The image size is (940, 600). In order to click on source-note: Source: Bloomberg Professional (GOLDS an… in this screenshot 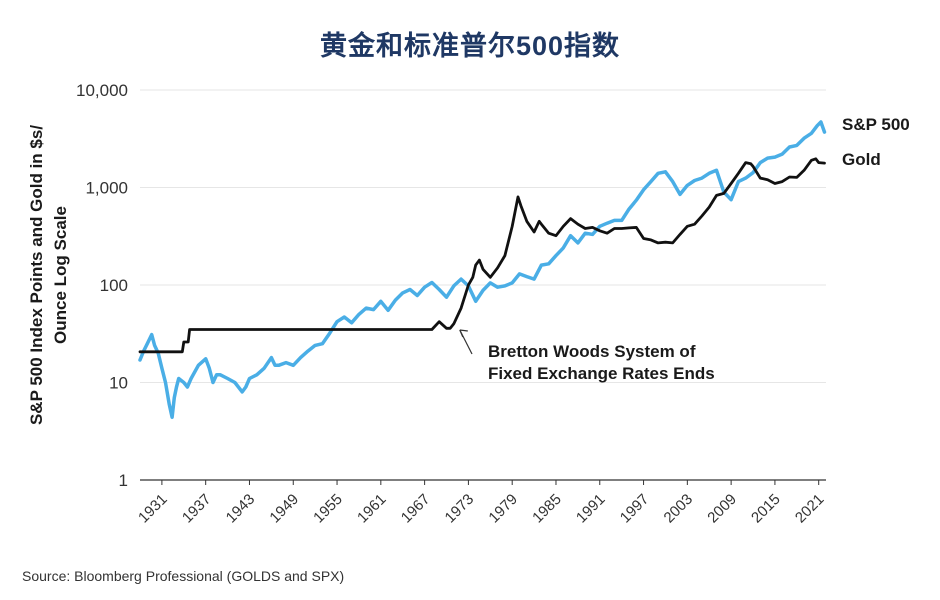, I will do `click(183, 576)`.